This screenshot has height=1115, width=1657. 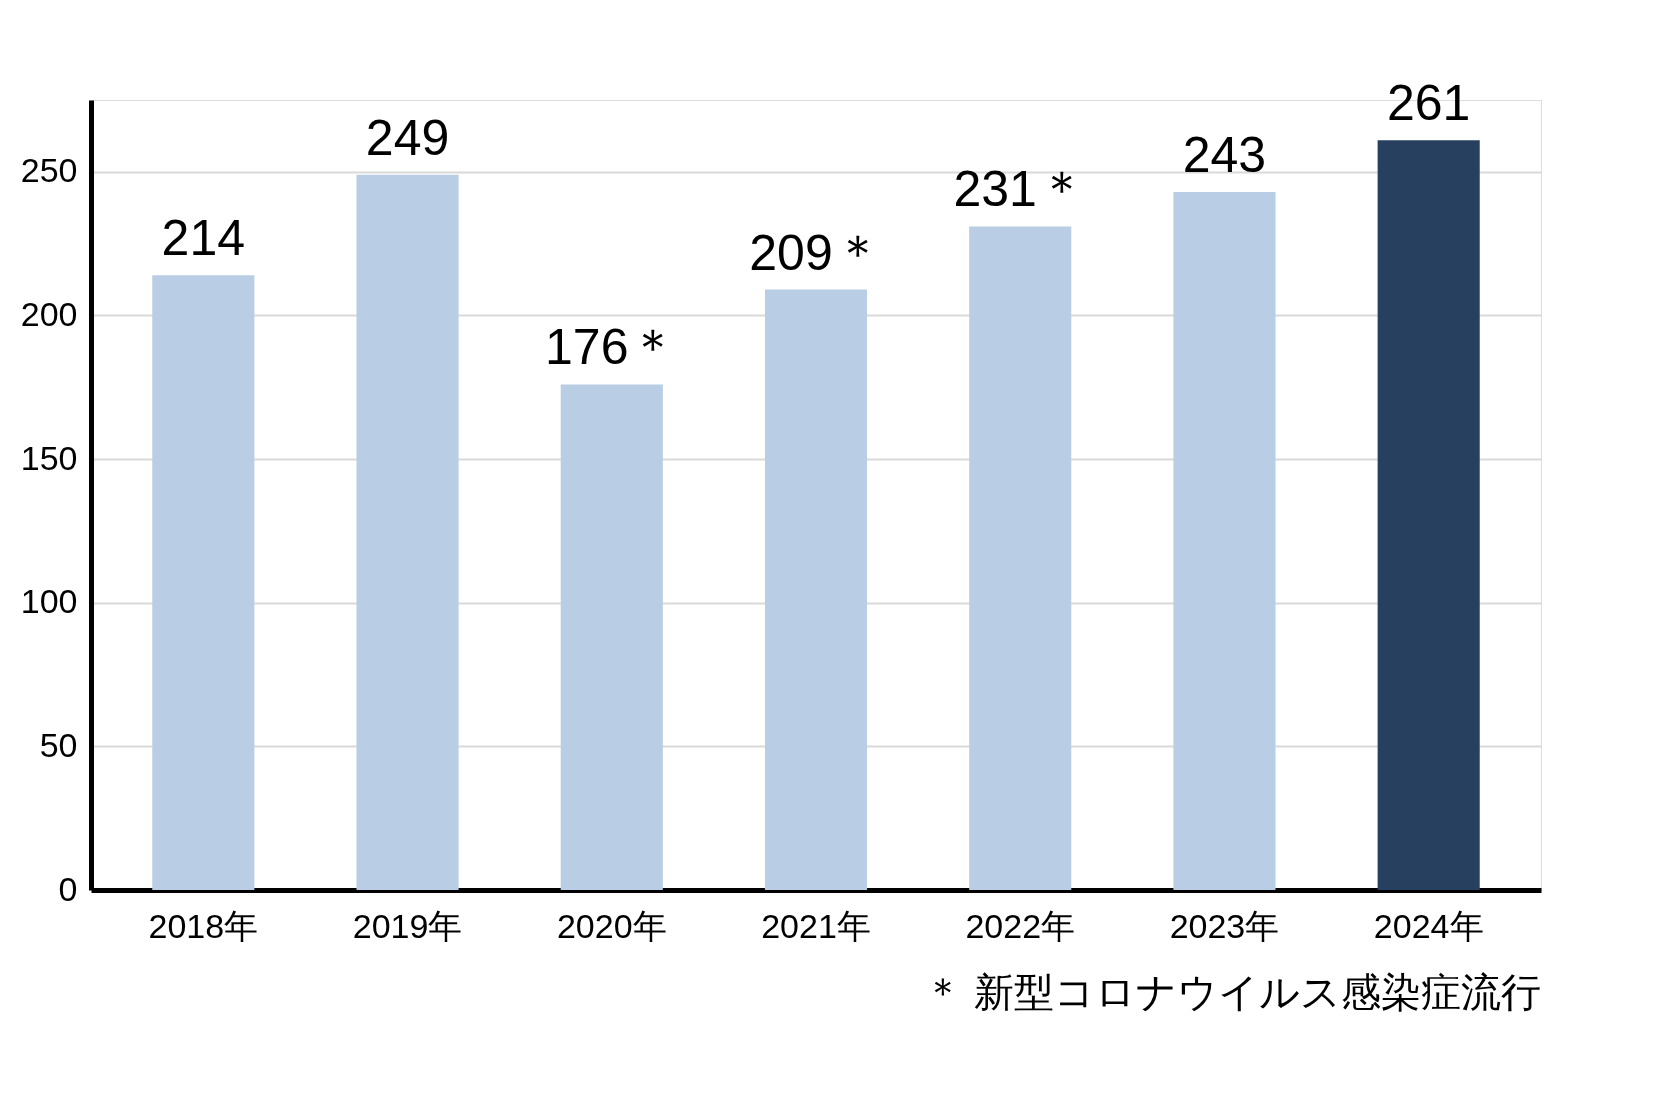 I want to click on x-tick-label: 2023年, so click(x=1224, y=925).